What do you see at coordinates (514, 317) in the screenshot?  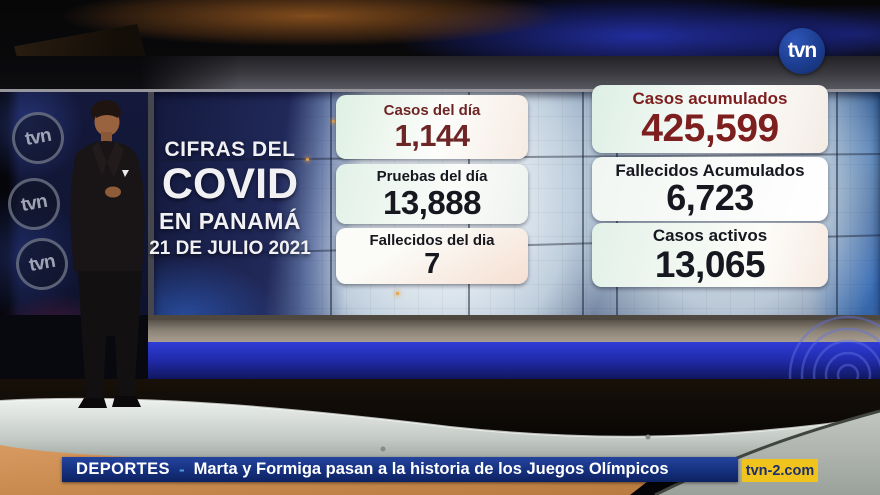 I see `ledge-edge` at bounding box center [514, 317].